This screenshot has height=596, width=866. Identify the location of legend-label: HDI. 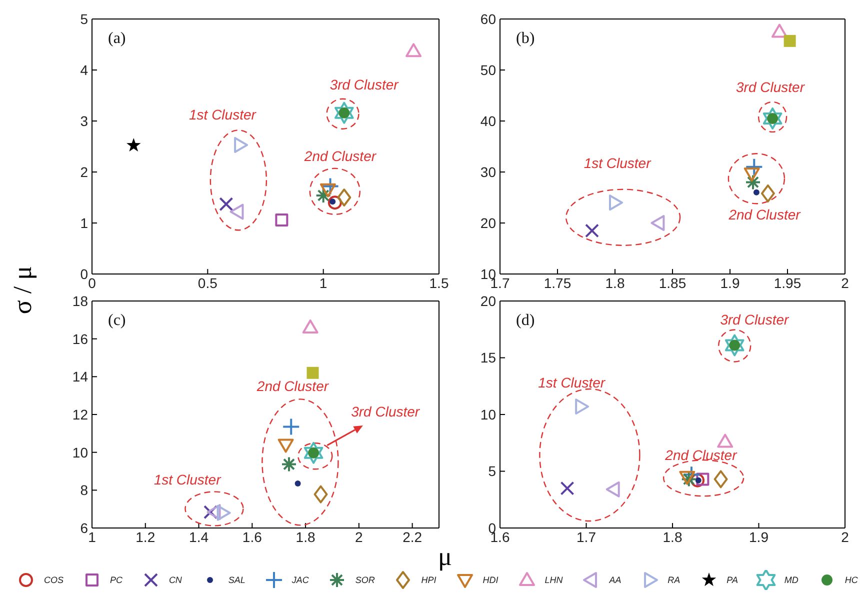
(490, 580).